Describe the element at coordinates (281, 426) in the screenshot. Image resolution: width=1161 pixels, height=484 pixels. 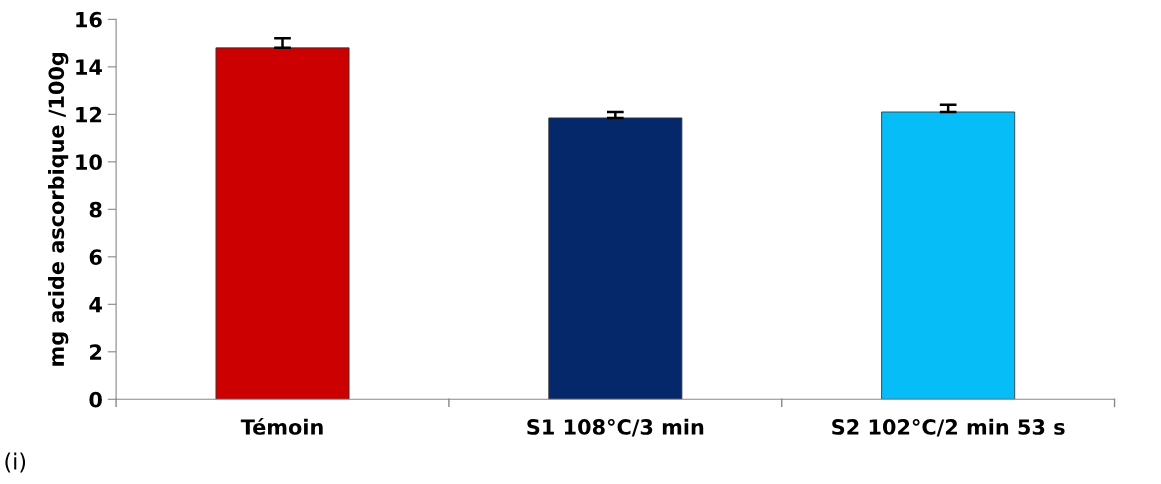
I see `x-tick-label: Témoin` at that location.